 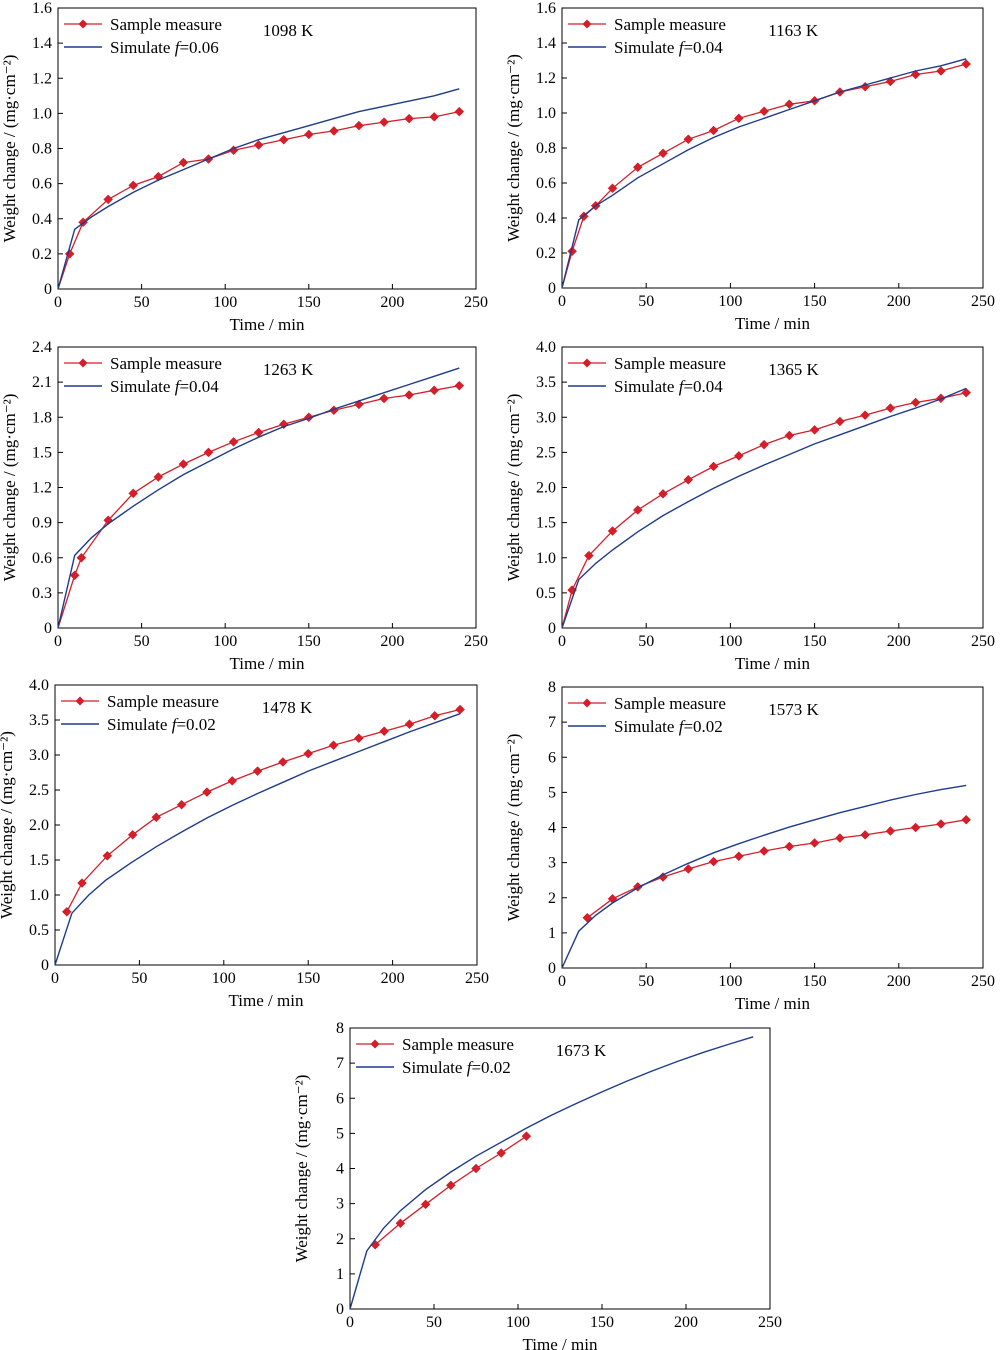 I want to click on legend-simulate-label: Simulate f=0.04, so click(x=164, y=386).